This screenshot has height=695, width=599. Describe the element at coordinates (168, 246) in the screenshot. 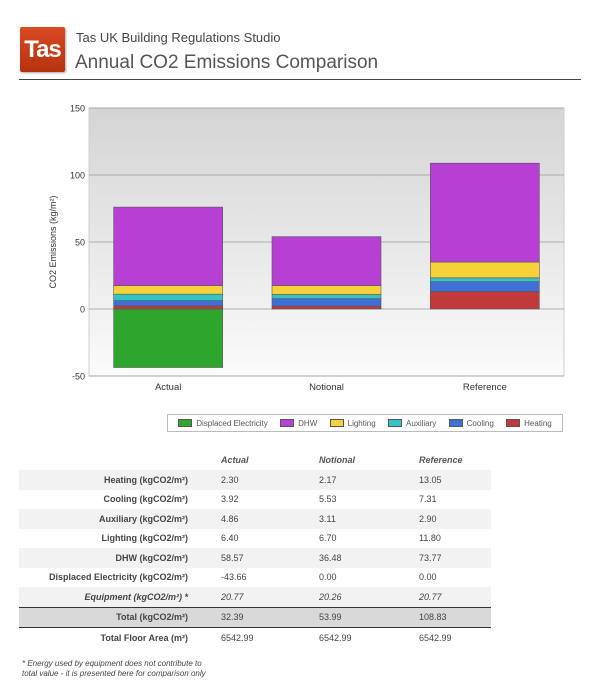

I see `bar-dhw-actual` at that location.